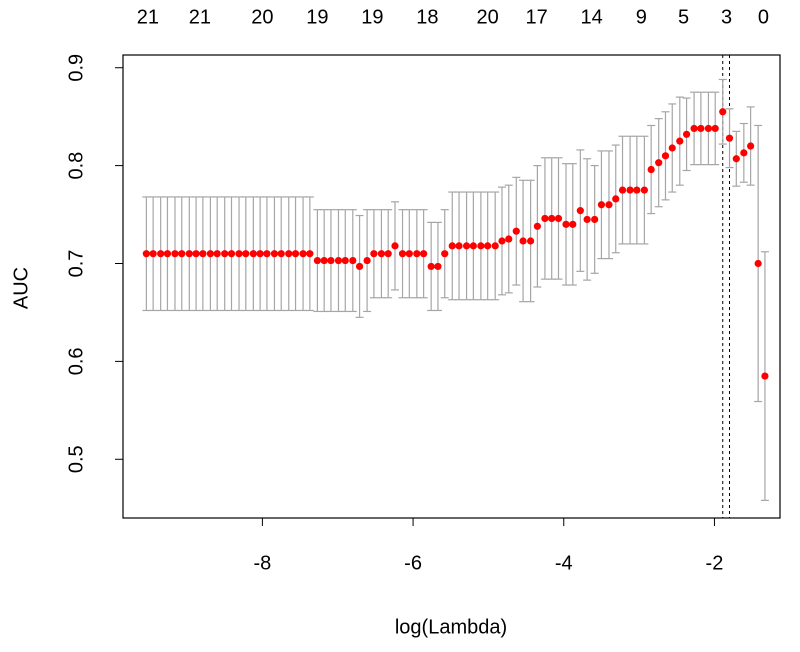 The height and width of the screenshot is (652, 800). Describe the element at coordinates (683, 17) in the screenshot. I see `top-axis-label: 5` at that location.